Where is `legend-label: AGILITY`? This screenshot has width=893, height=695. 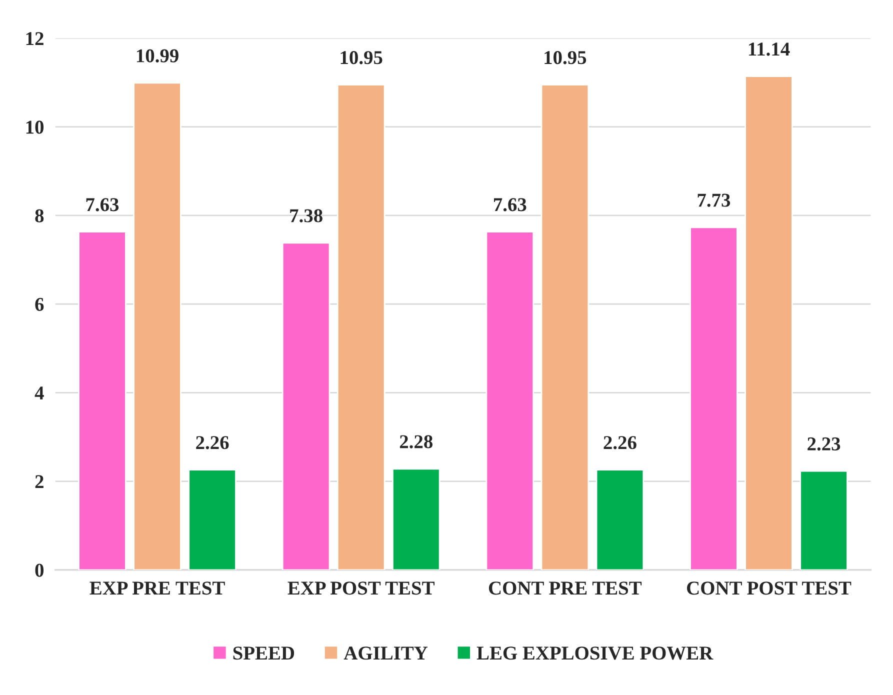
legend-label: AGILITY is located at coordinates (386, 653).